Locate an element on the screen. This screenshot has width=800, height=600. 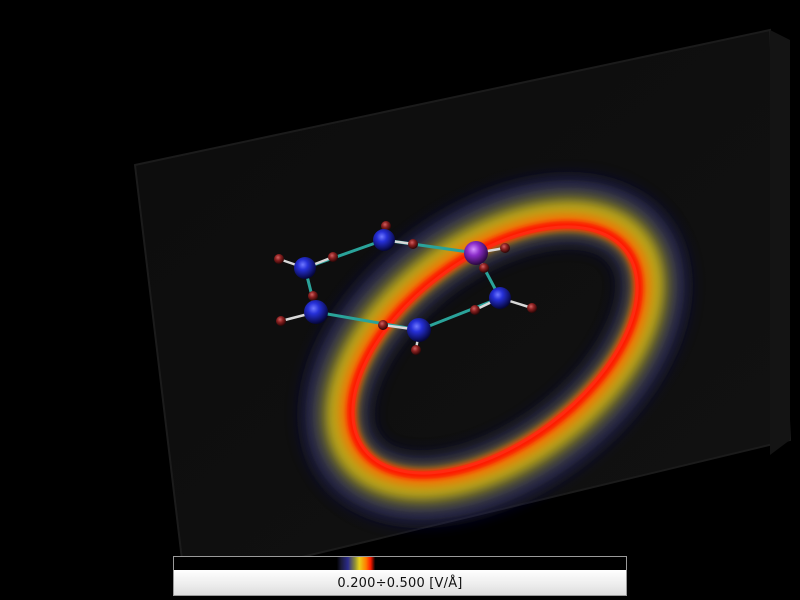
ring-atoms is located at coordinates (402, 285).